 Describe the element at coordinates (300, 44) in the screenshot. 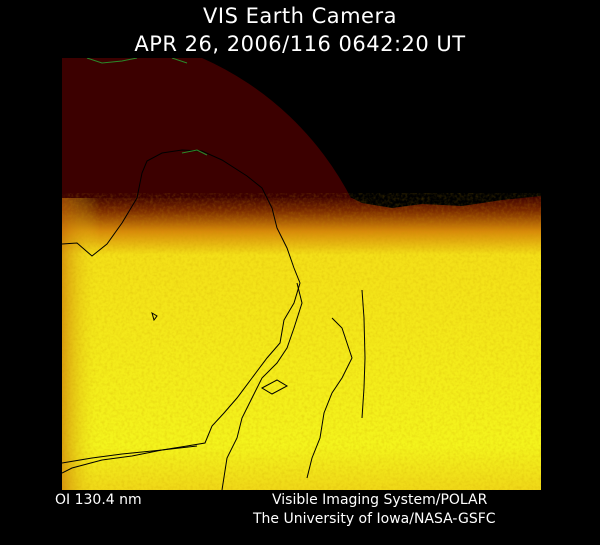

I see `image-timestamp: APR 26, 2006/116 0642:20 UT` at that location.